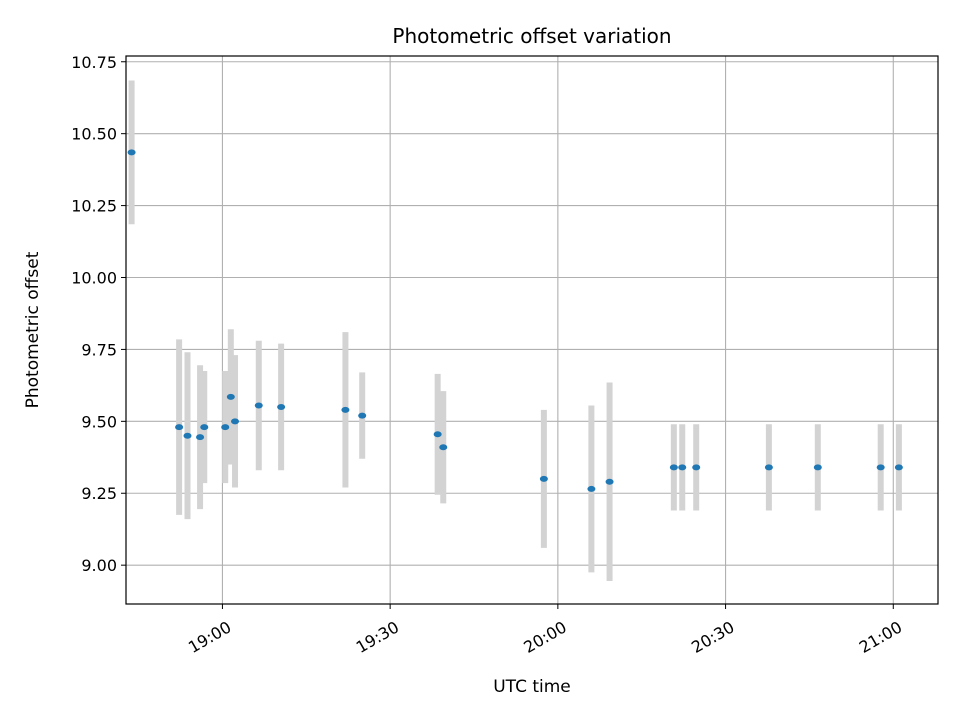 The image size is (960, 720). What do you see at coordinates (99, 421) in the screenshot?
I see `y-tick-label: 9.50` at bounding box center [99, 421].